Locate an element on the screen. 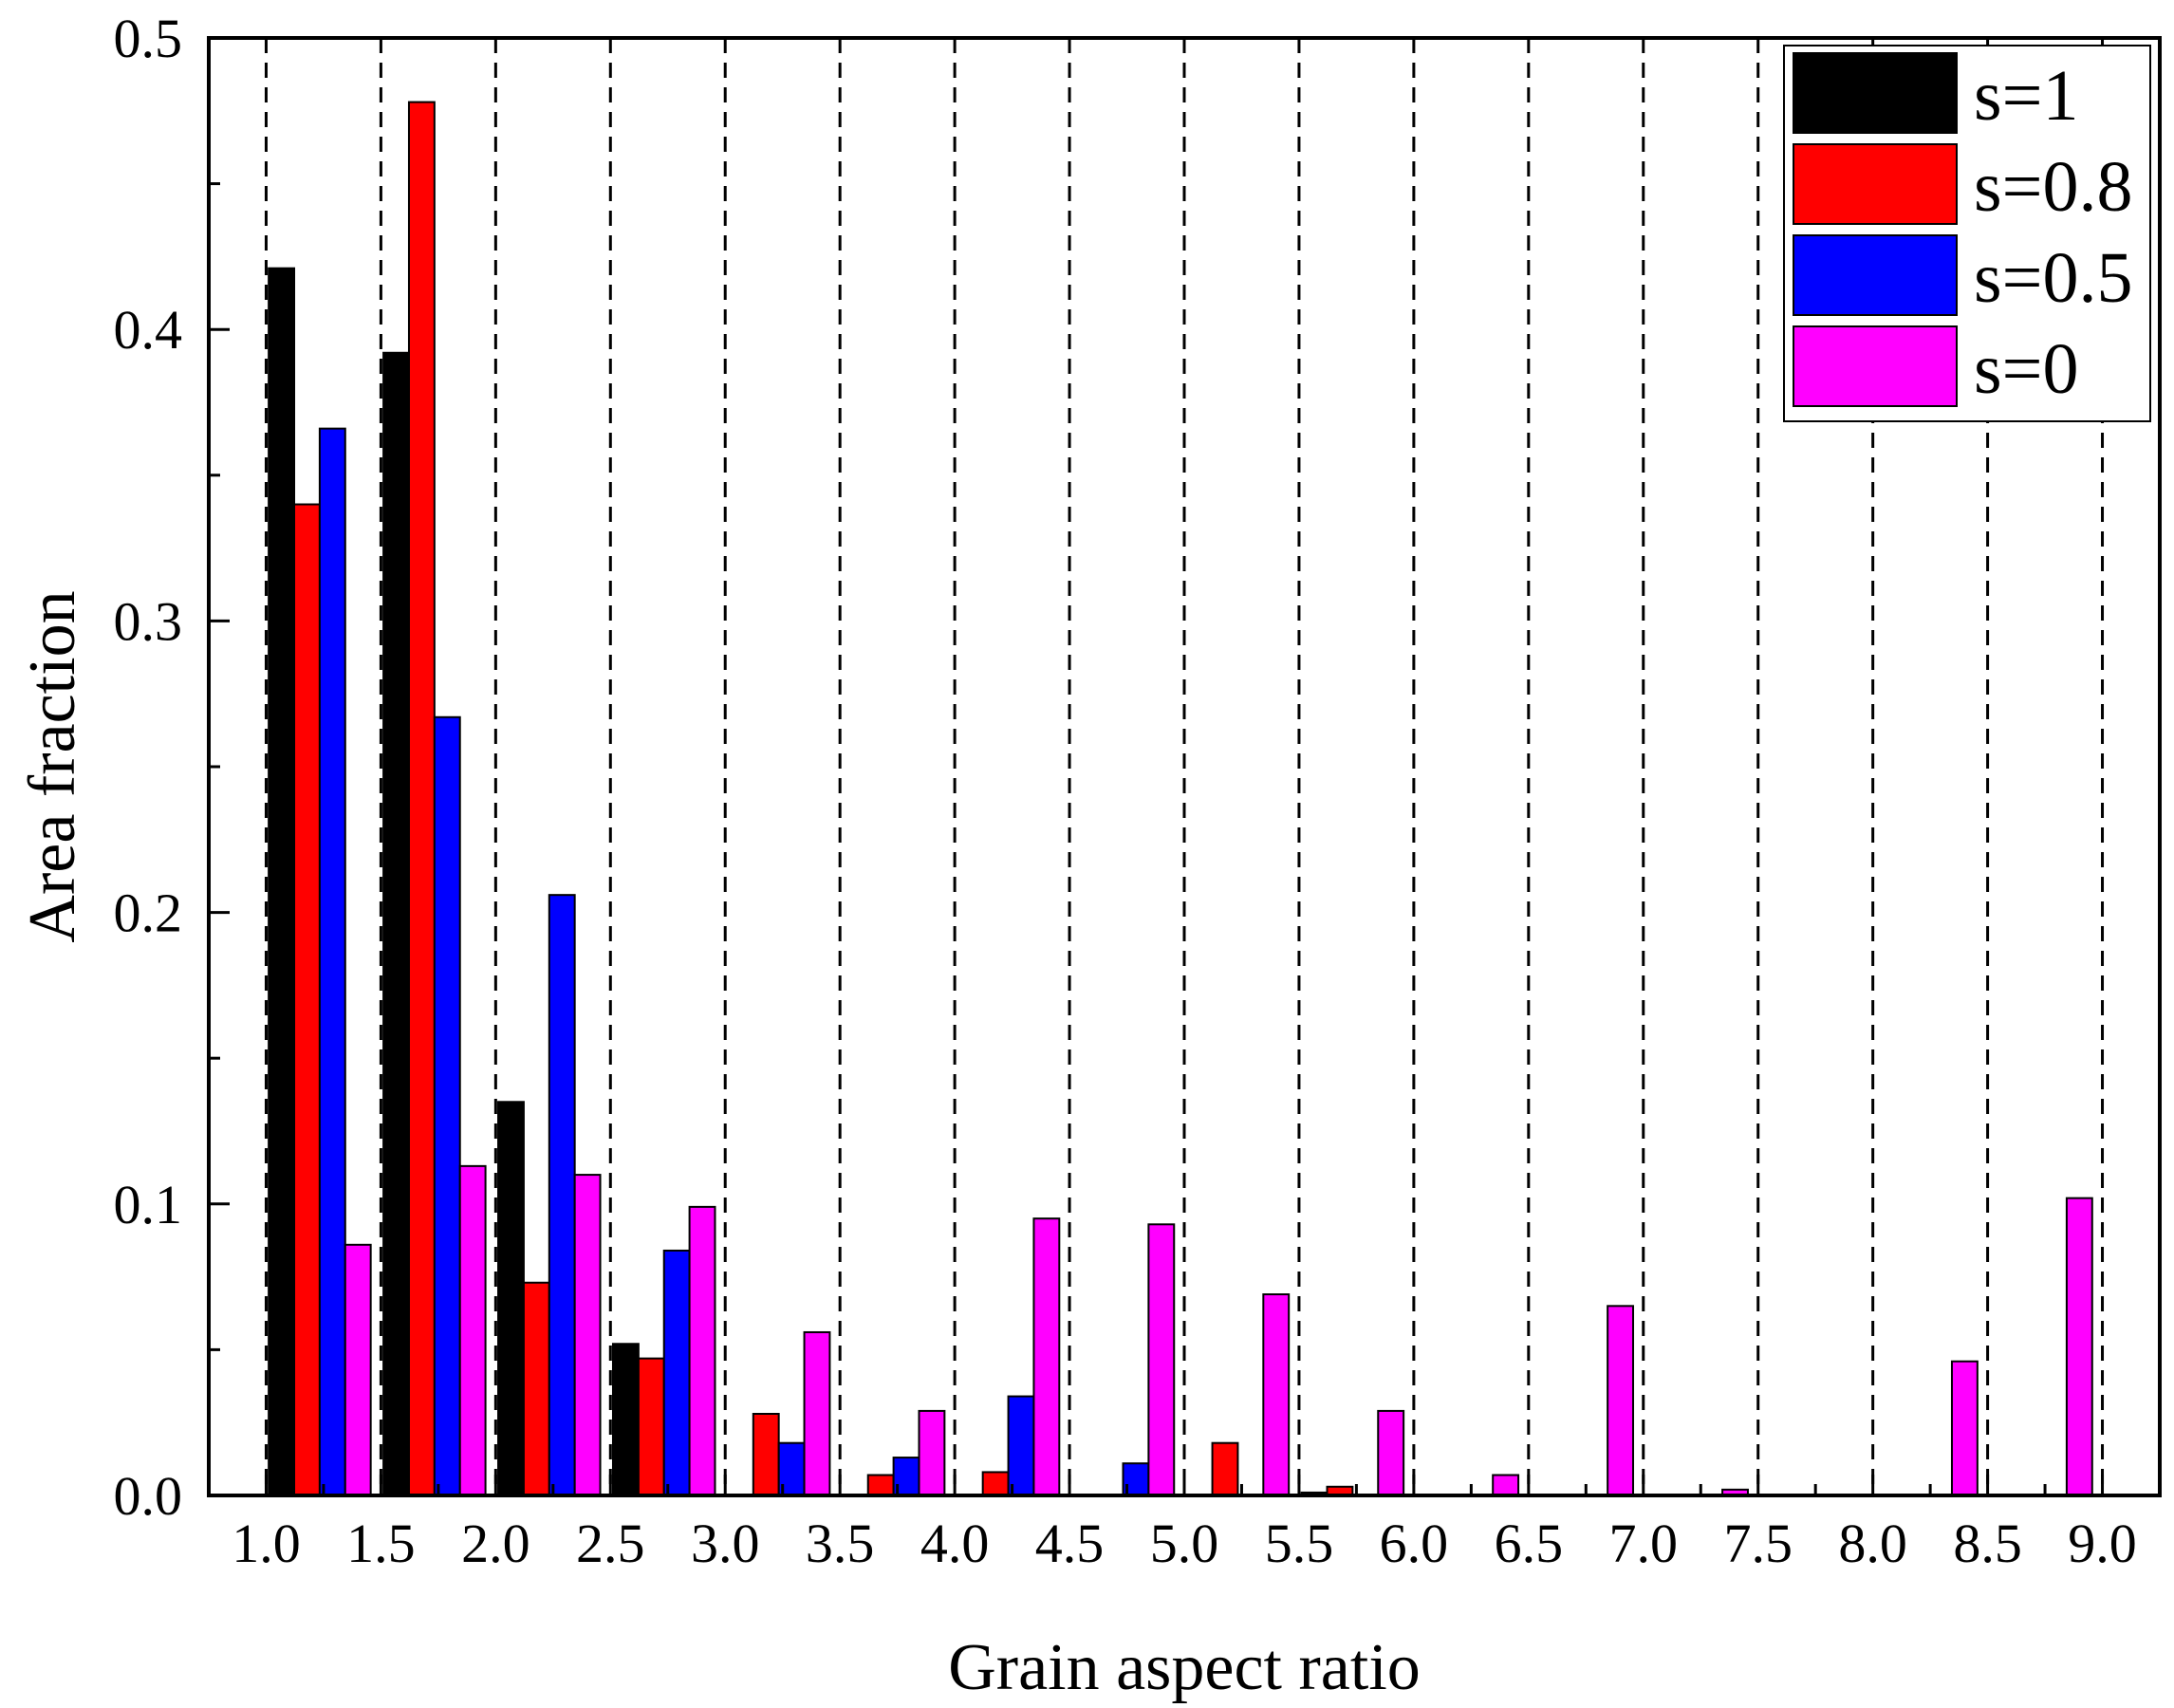 The height and width of the screenshot is (1708, 2174). x-tick-label: 5.0 is located at coordinates (1185, 1544).